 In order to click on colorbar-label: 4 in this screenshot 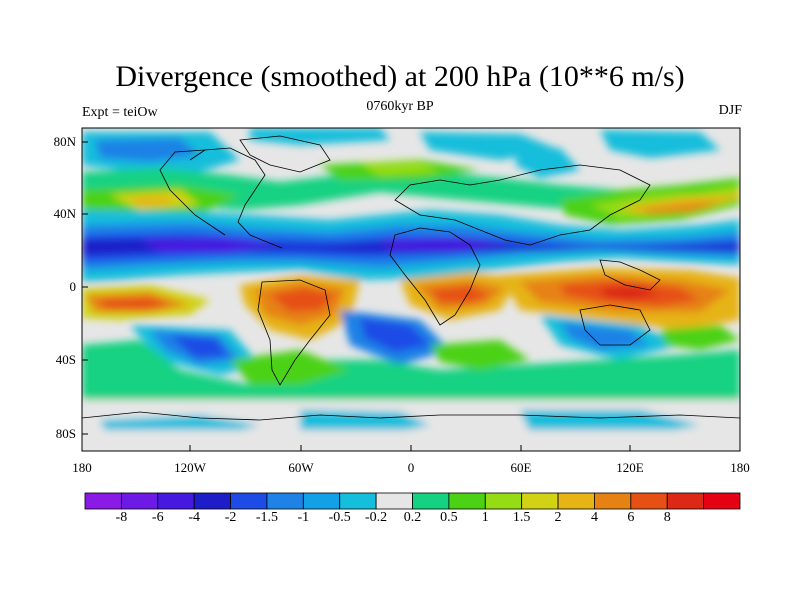, I will do `click(594, 517)`.